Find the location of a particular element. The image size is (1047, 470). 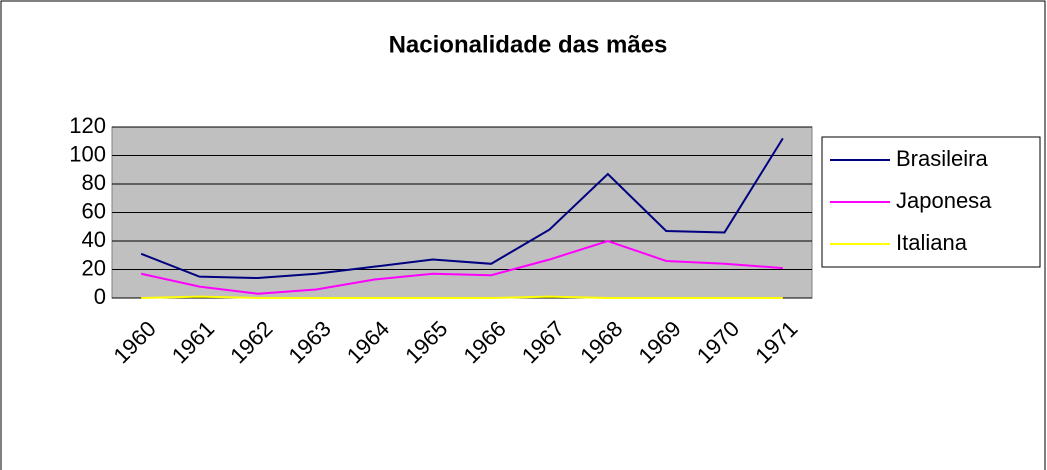

chart-title: Nacionalidade das mães is located at coordinates (528, 44).